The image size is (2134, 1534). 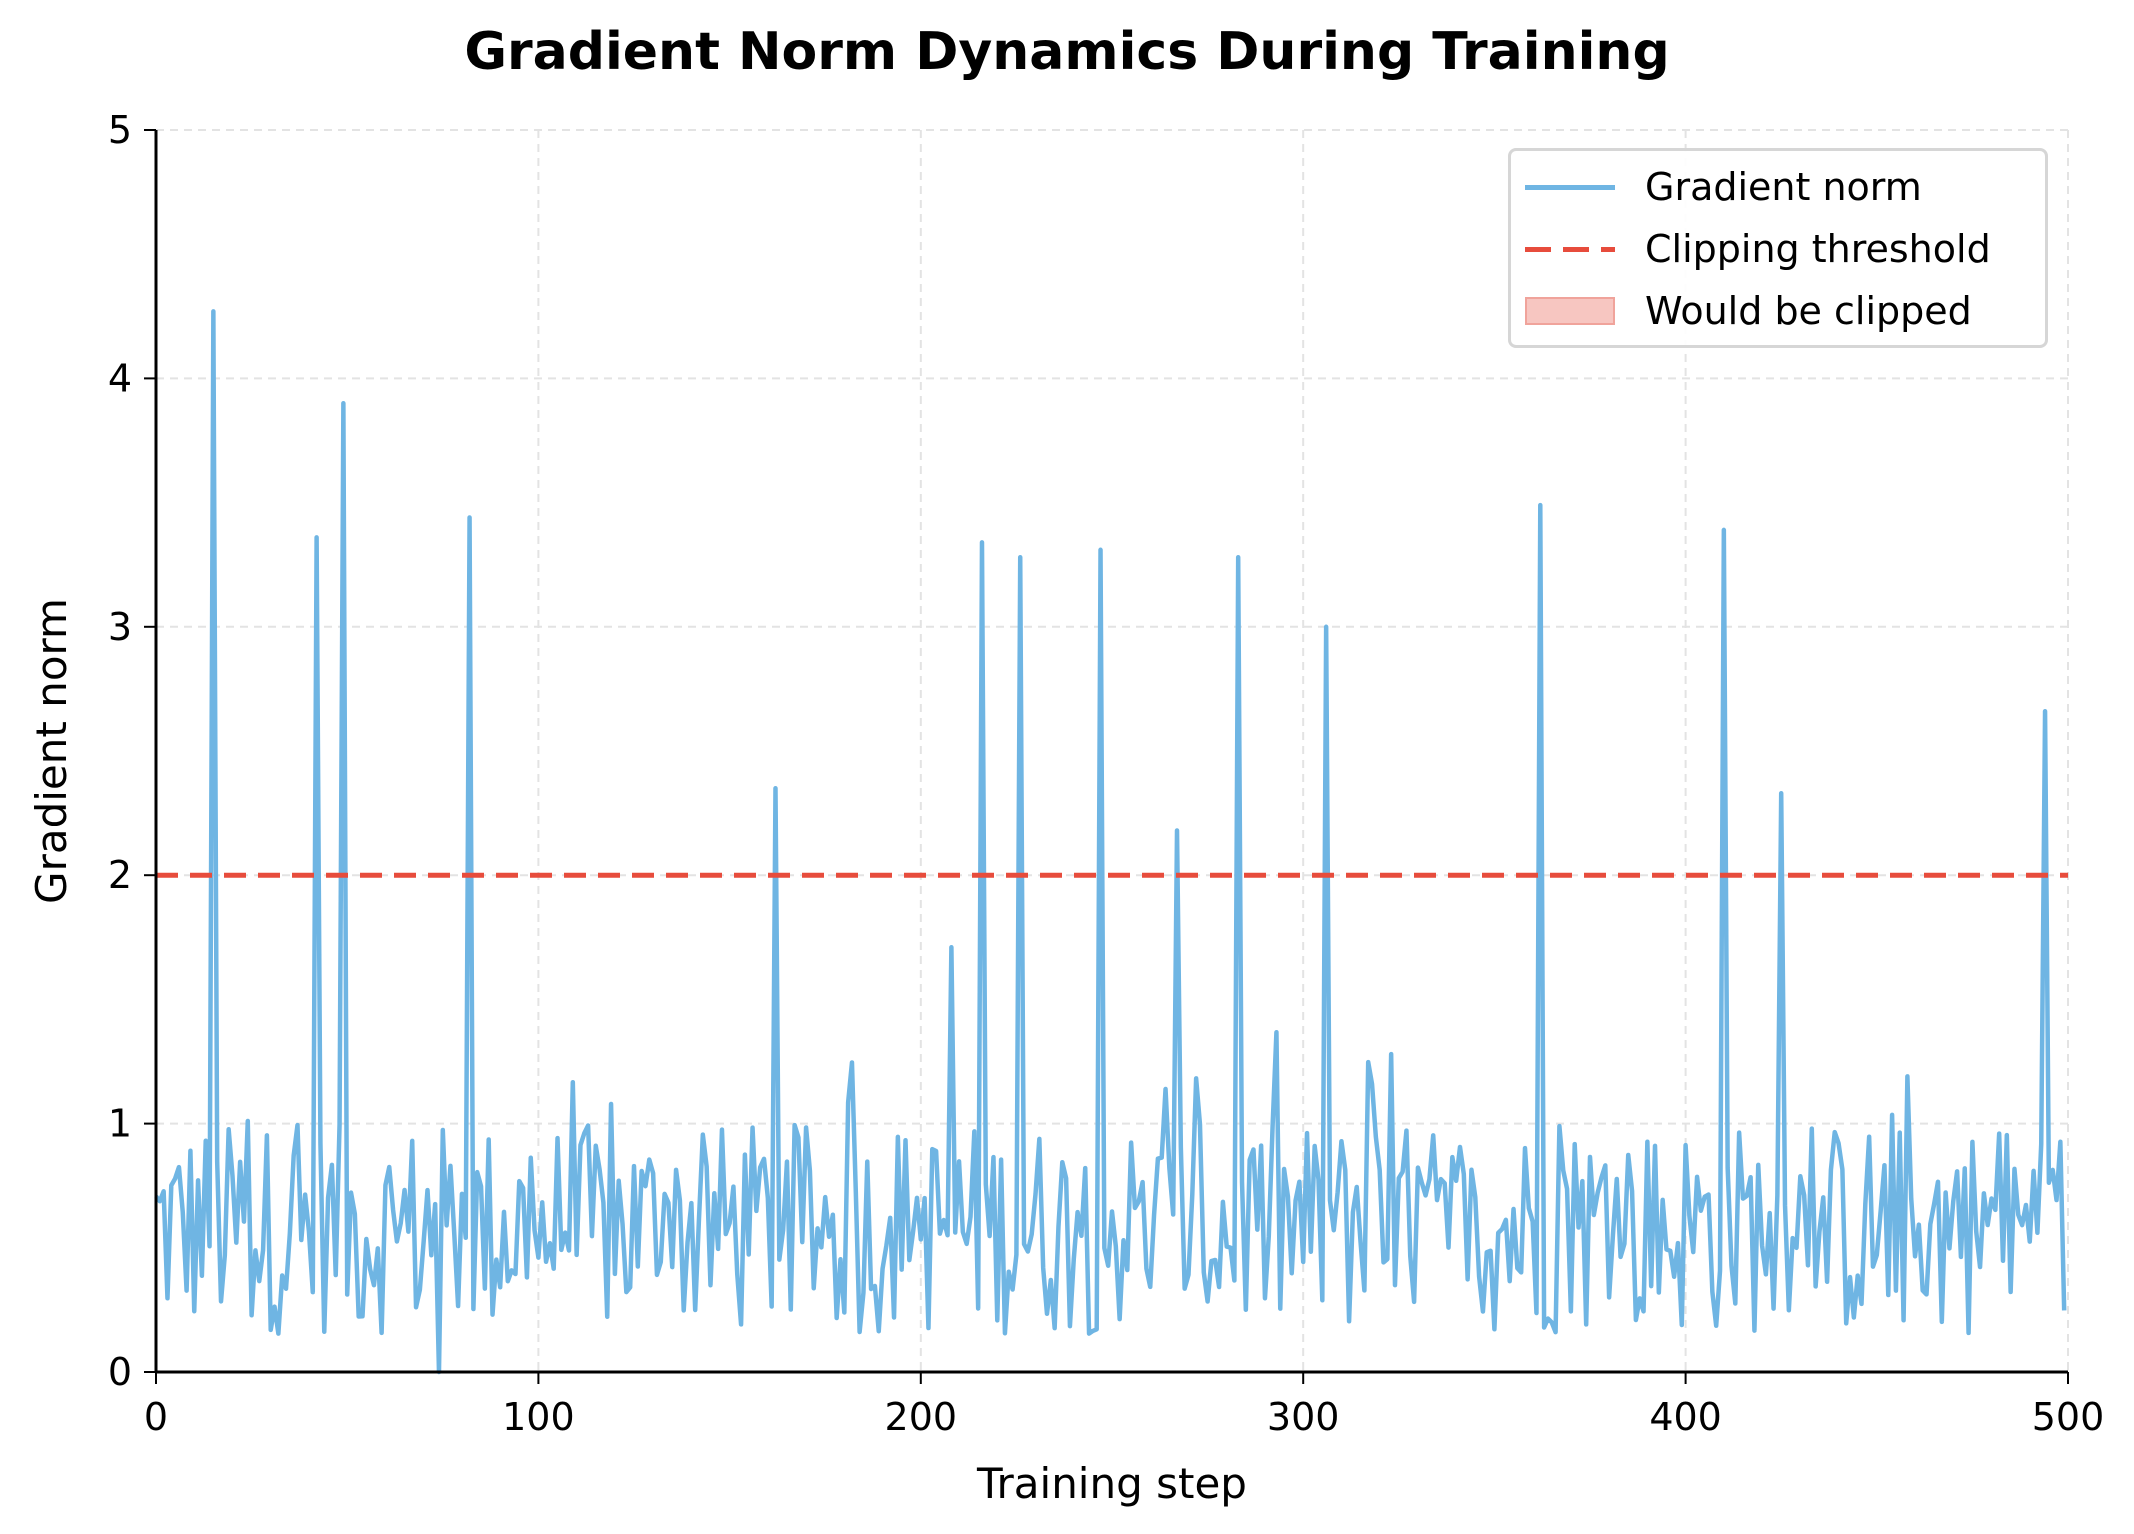 What do you see at coordinates (120, 130) in the screenshot?
I see `y-tick-label: 5` at bounding box center [120, 130].